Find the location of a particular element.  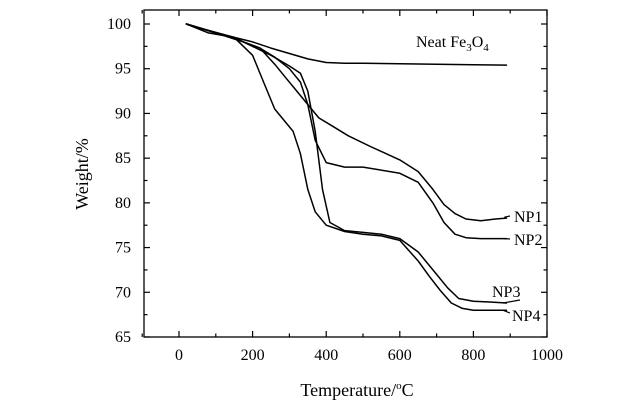

series-label-0: Neat Fe3O4 is located at coordinates (452, 44).